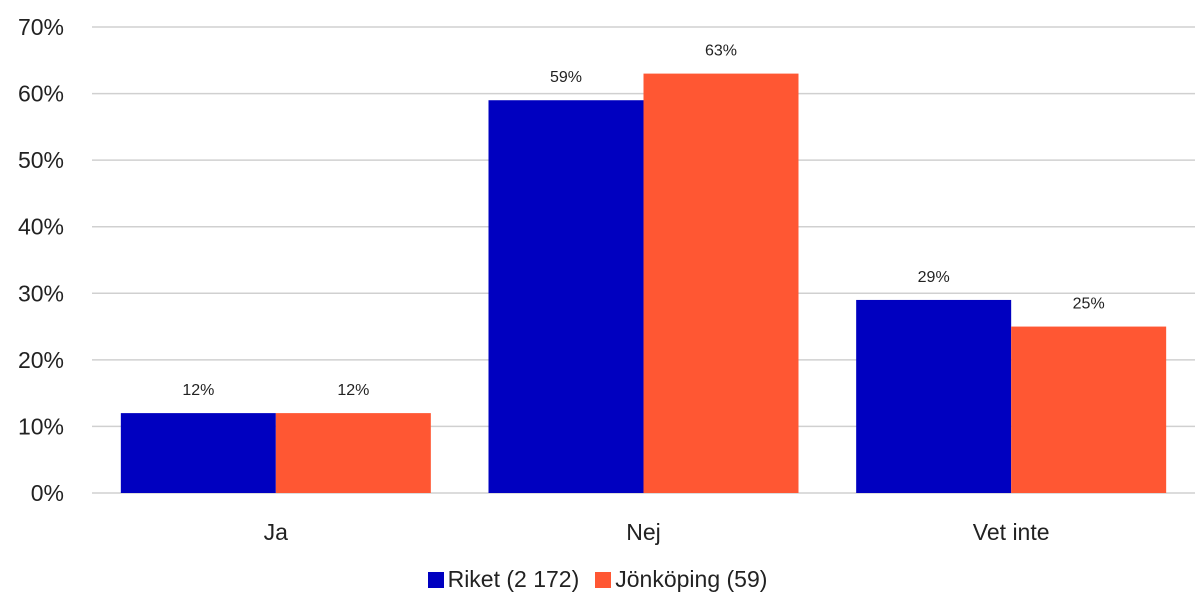 This screenshot has height=605, width=1195. I want to click on y-tick-label: 0%, so click(47, 493).